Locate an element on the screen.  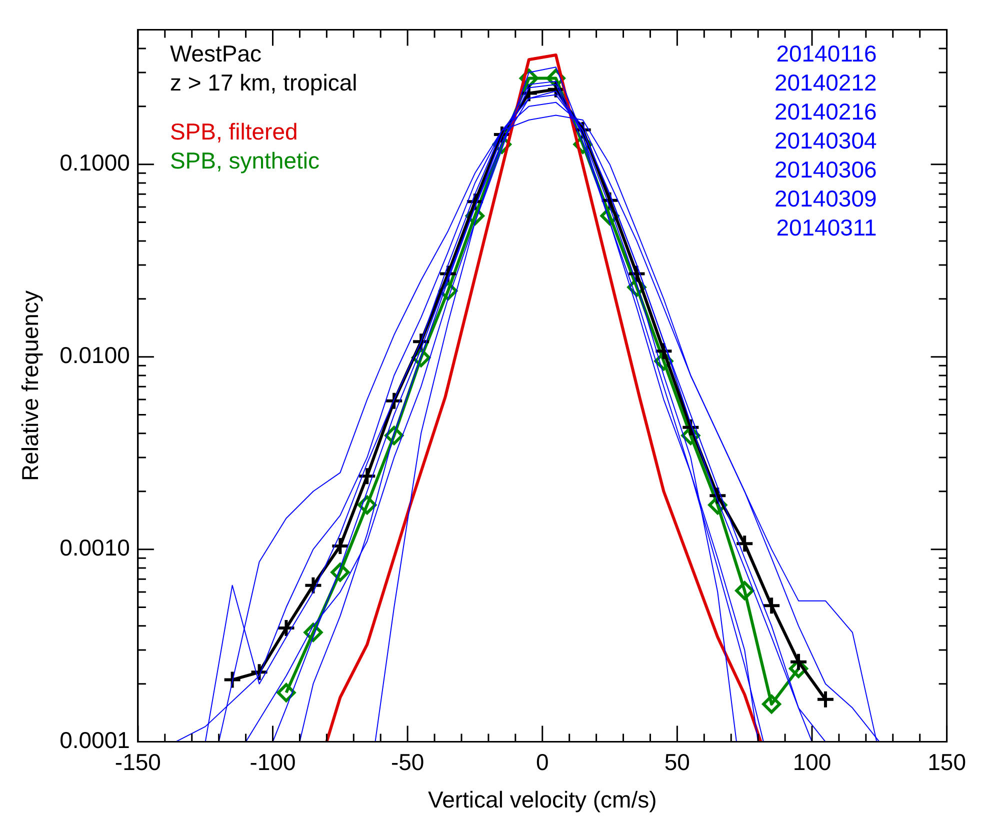
y-tick-label: 0.0100 is located at coordinates (95, 355).